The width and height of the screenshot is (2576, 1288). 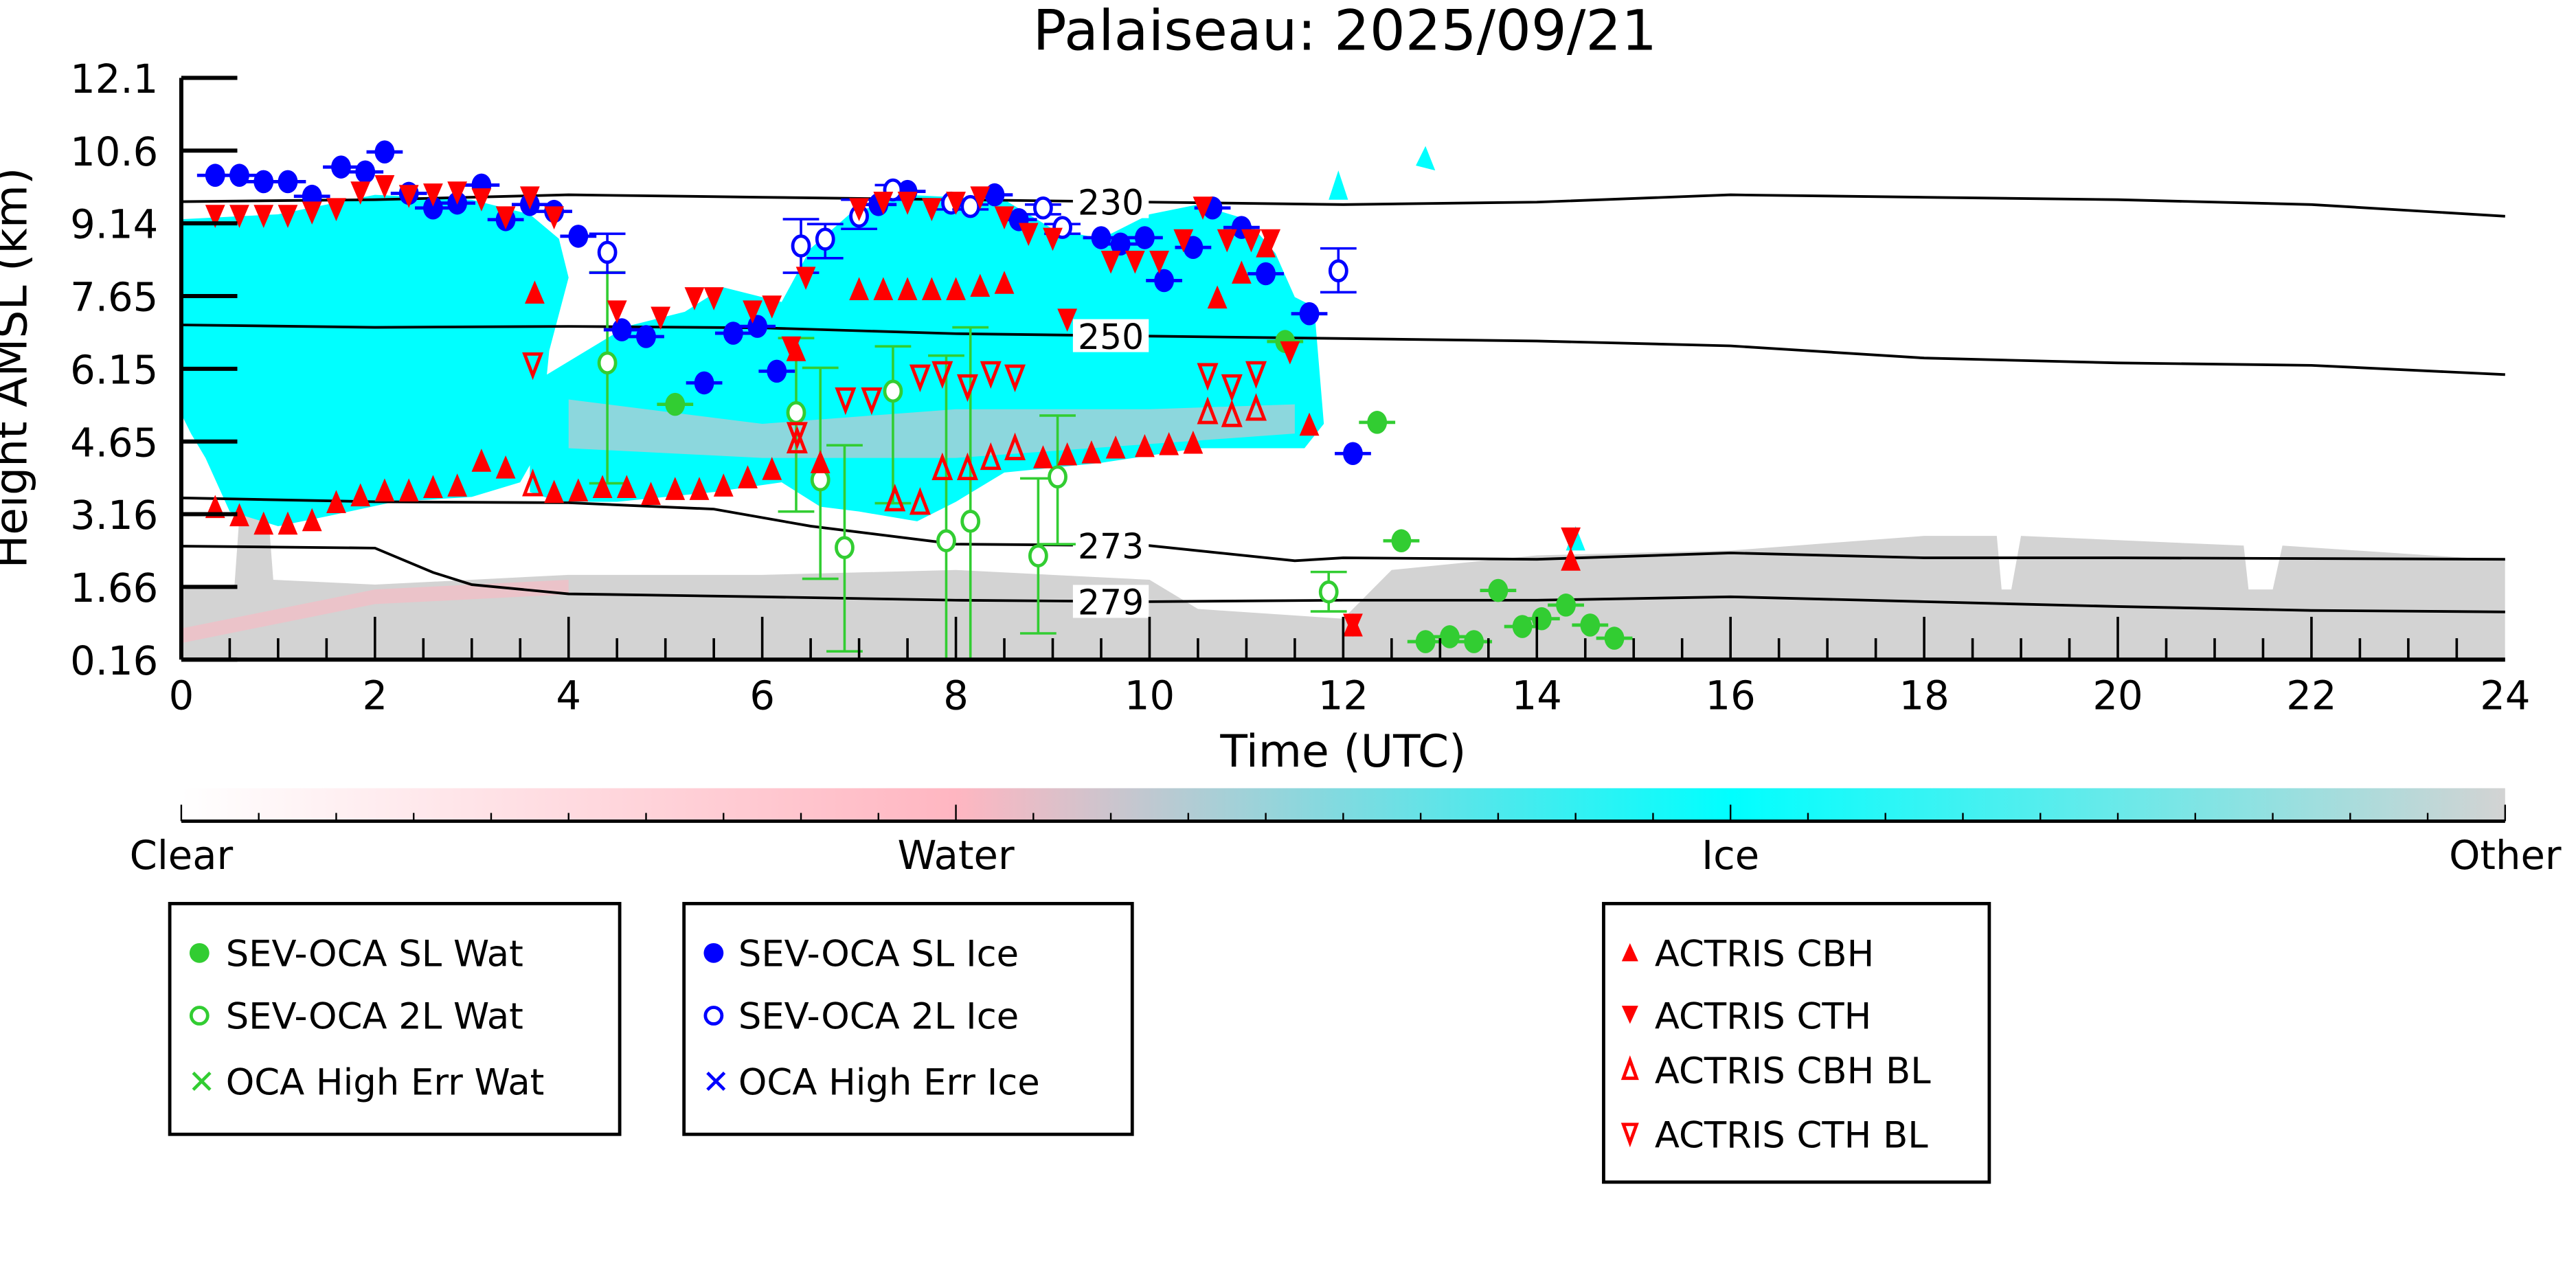 I want to click on legend-marker-sl-wat, so click(x=199, y=952).